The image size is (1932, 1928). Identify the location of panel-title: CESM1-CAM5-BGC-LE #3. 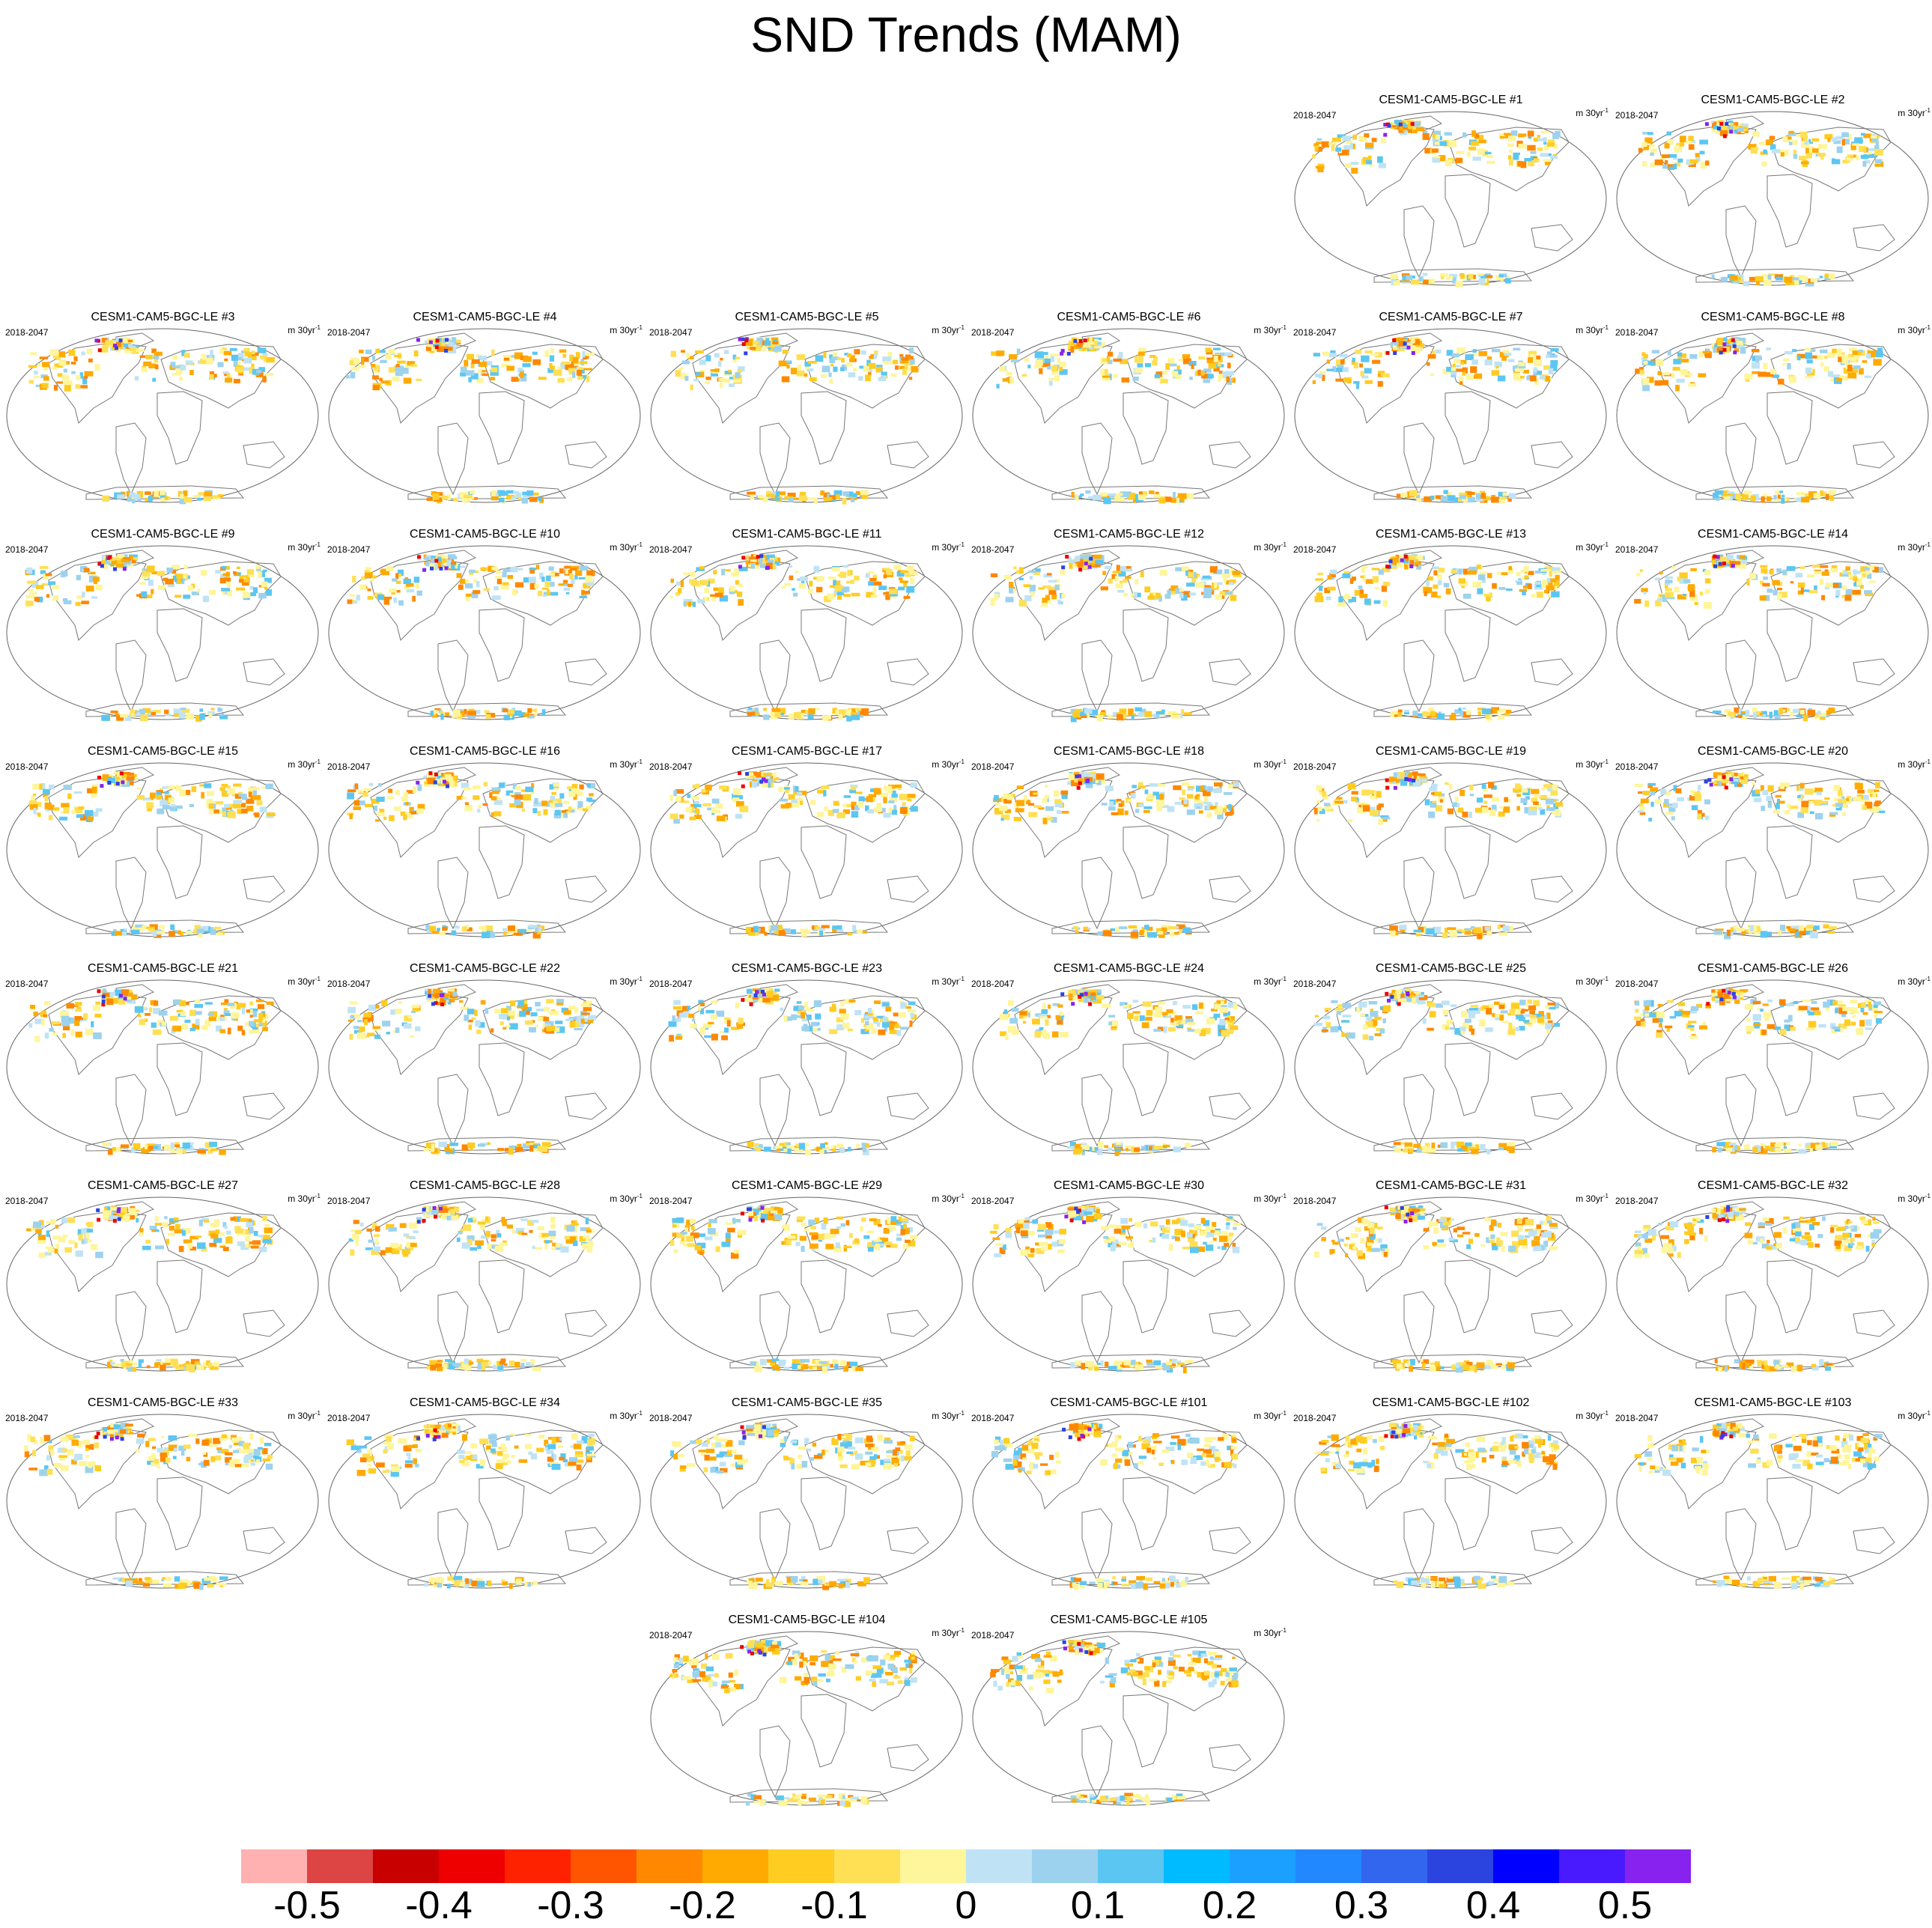
(163, 317).